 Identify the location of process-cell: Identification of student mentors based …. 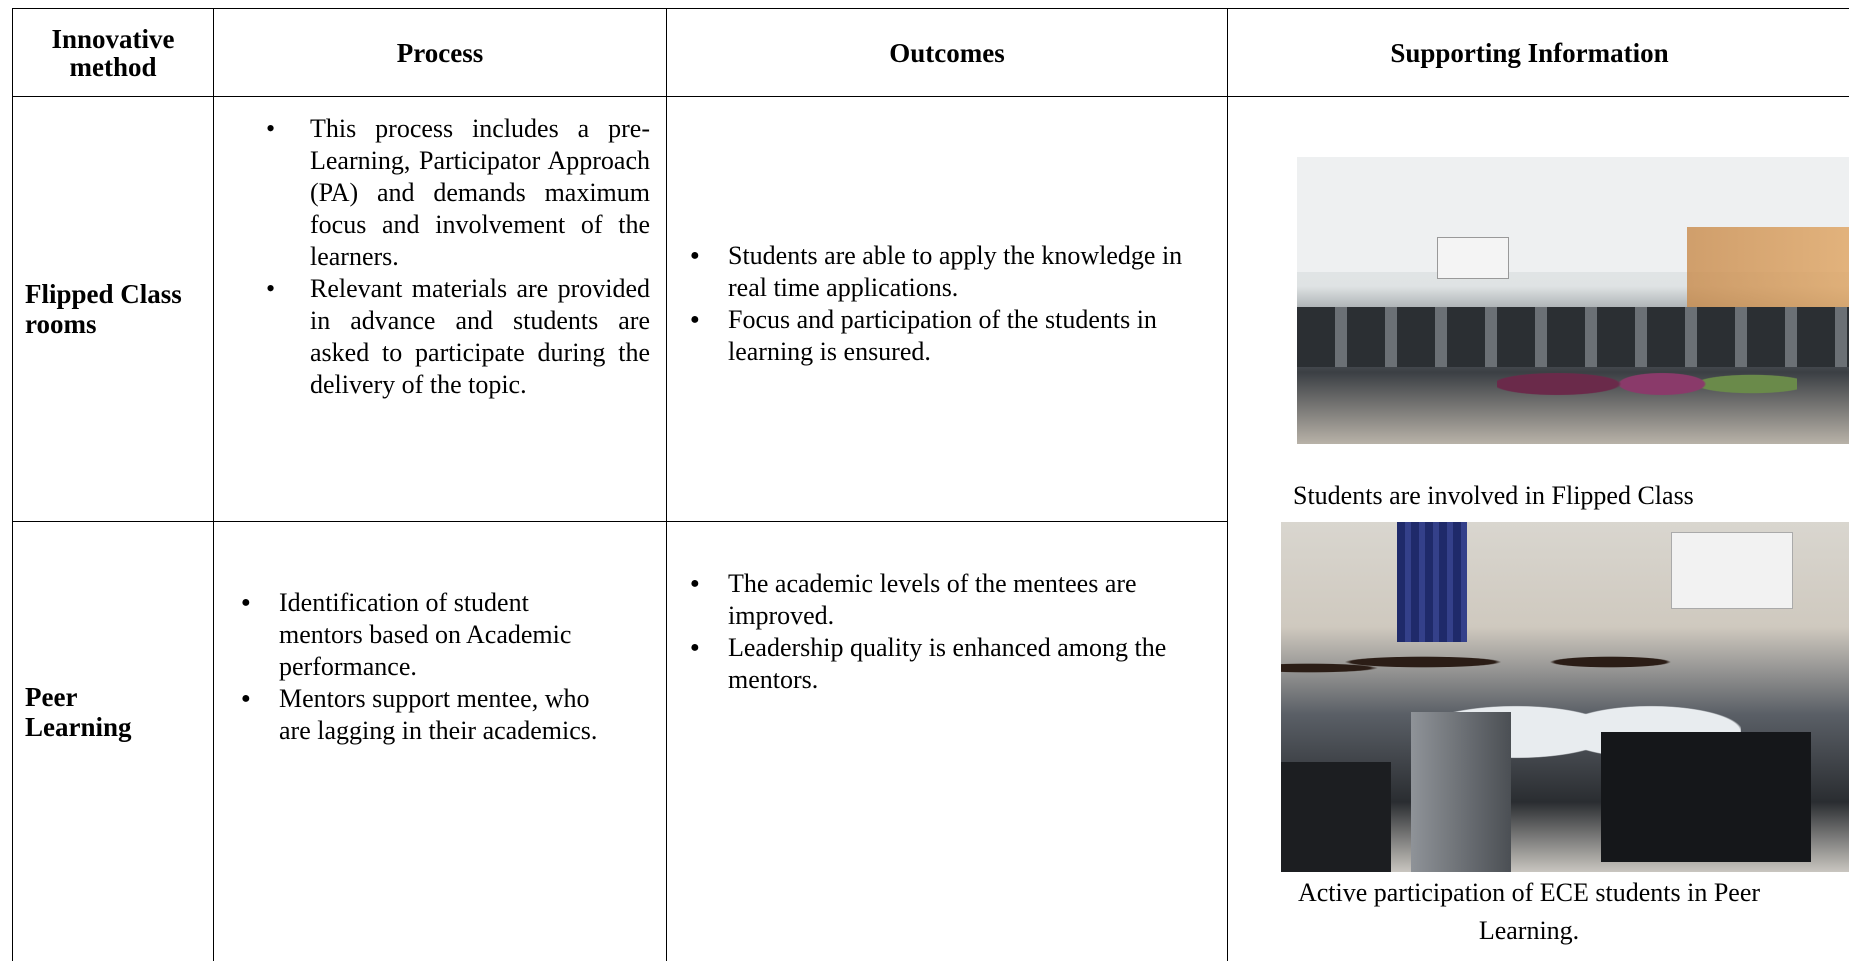
(439, 741).